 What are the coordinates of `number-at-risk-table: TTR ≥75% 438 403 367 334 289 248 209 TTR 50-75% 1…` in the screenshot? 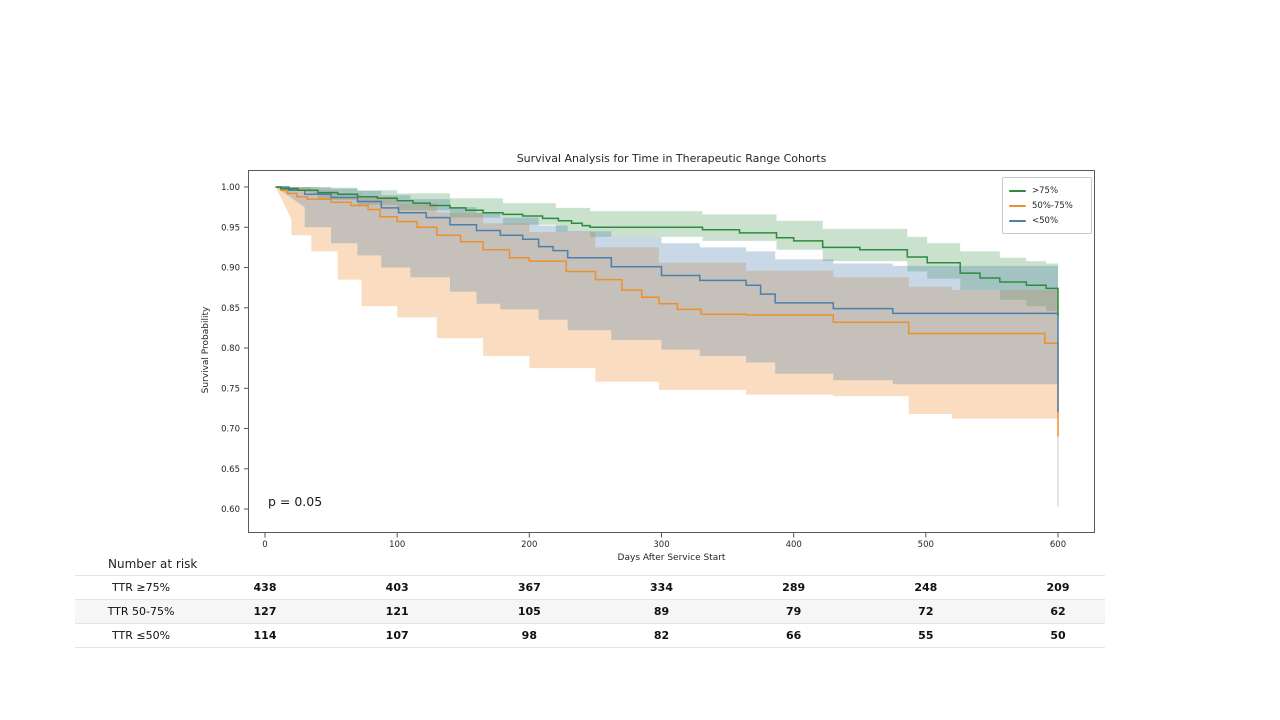 It's located at (590, 611).